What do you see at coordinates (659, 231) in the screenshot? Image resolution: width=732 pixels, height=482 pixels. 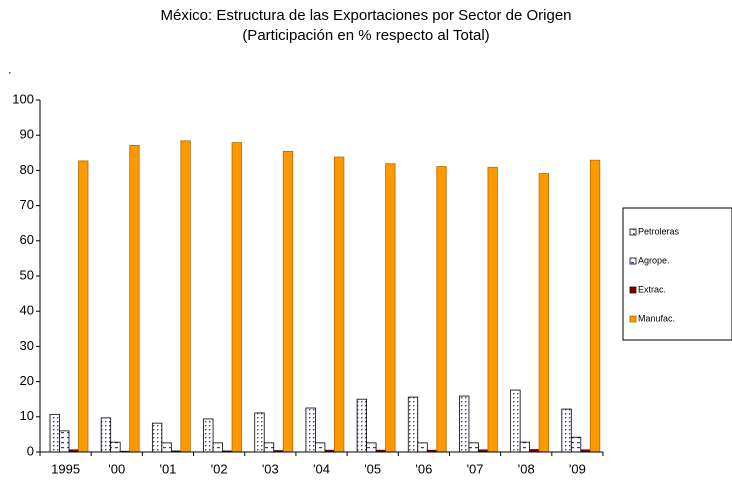 I see `legend-label: Petroleras` at bounding box center [659, 231].